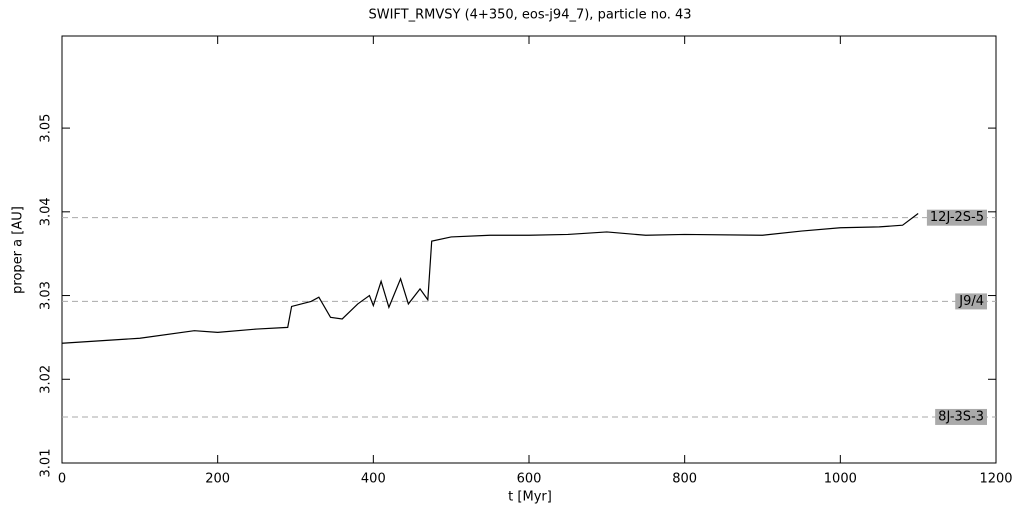  What do you see at coordinates (840, 479) in the screenshot?
I see `x-tick-label: 1000` at bounding box center [840, 479].